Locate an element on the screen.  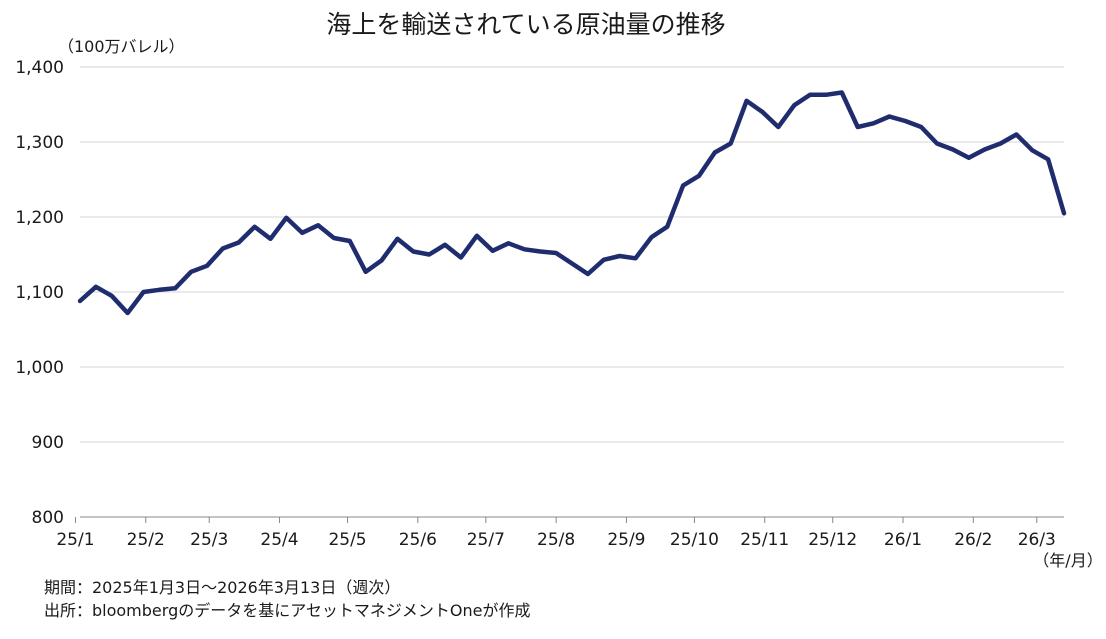
x-tick-label: 26/3 is located at coordinates (1037, 540).